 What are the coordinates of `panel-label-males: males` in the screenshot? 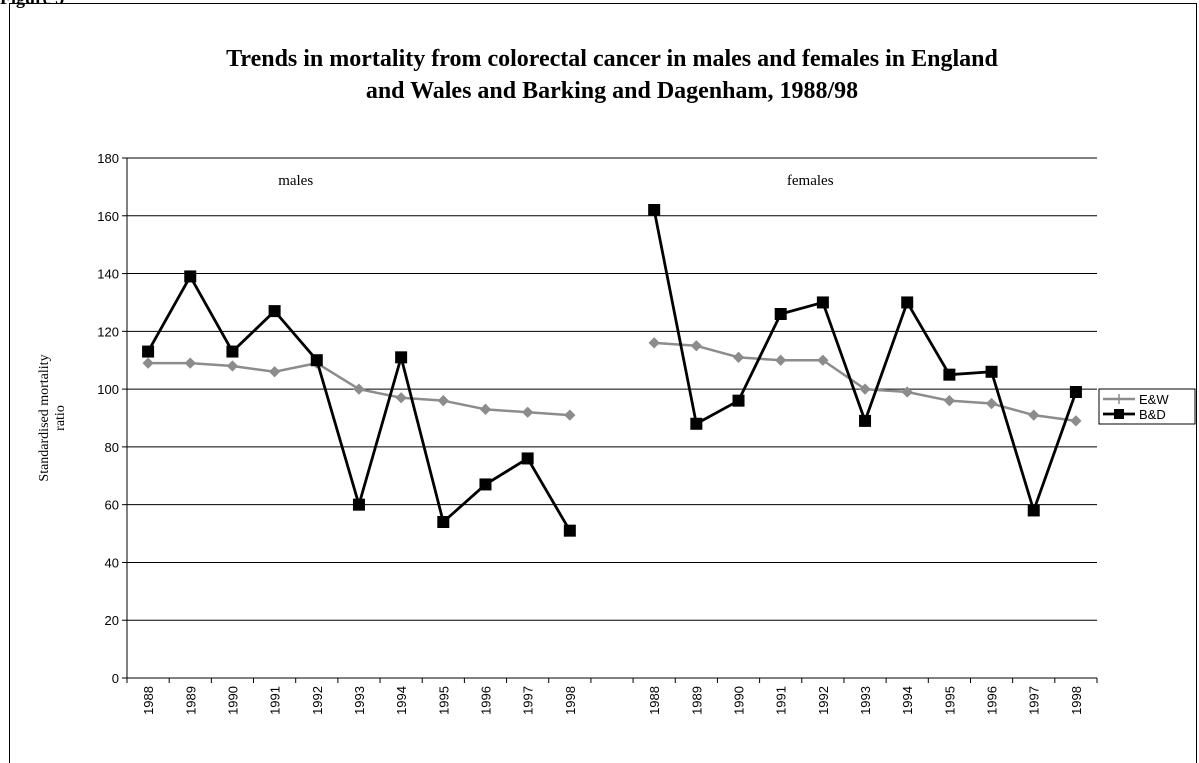 It's located at (295, 181).